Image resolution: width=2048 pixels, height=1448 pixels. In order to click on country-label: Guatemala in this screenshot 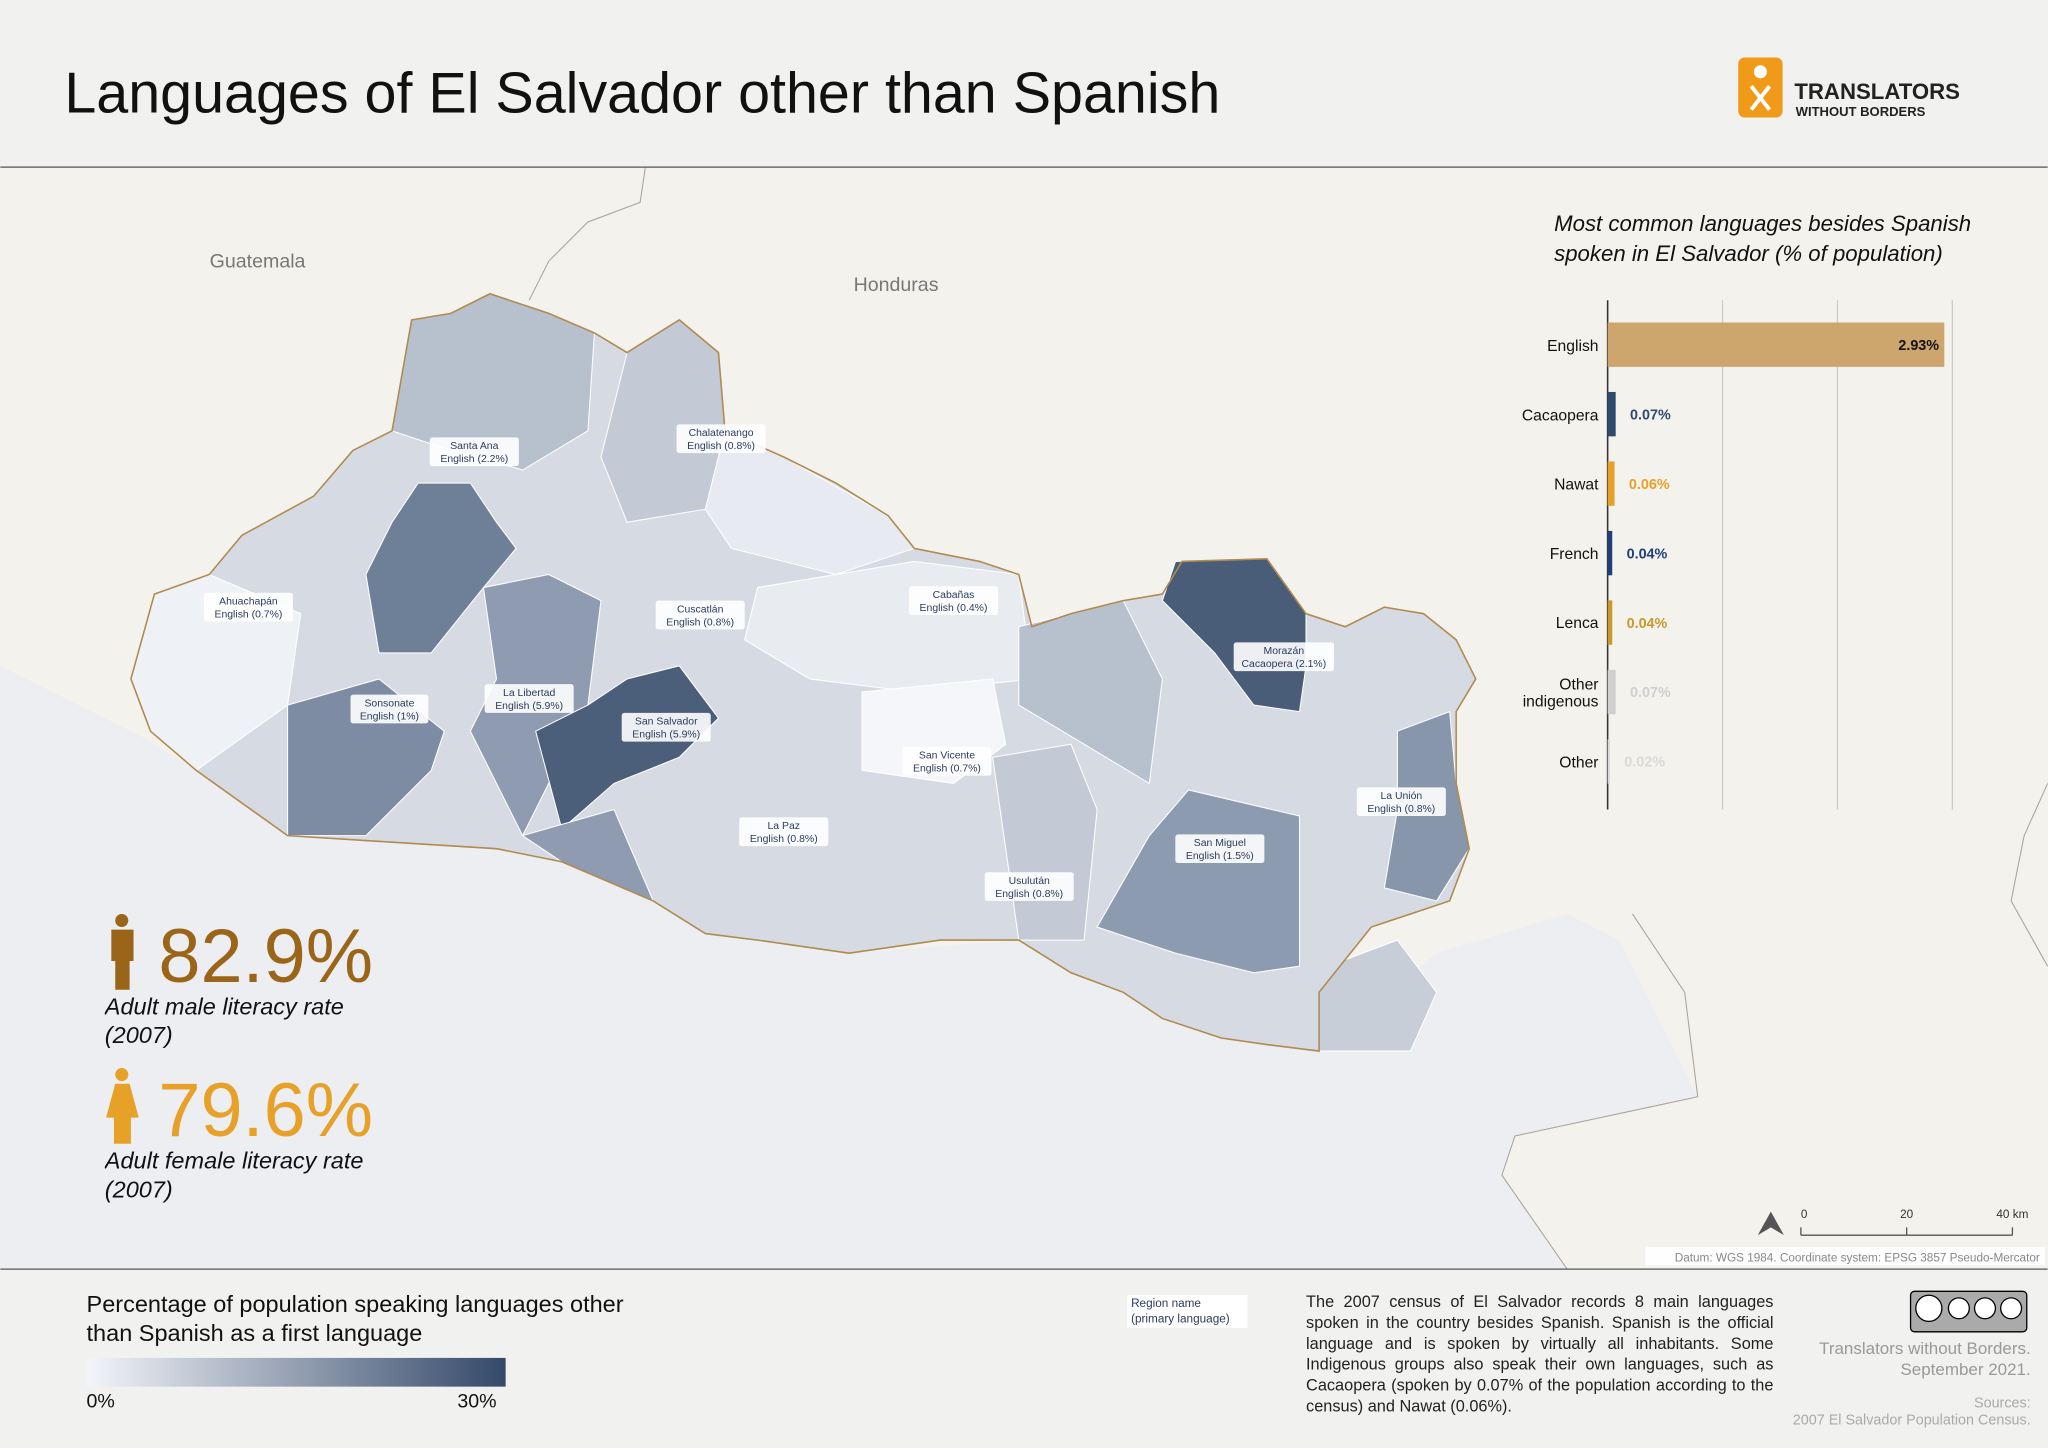, I will do `click(258, 262)`.